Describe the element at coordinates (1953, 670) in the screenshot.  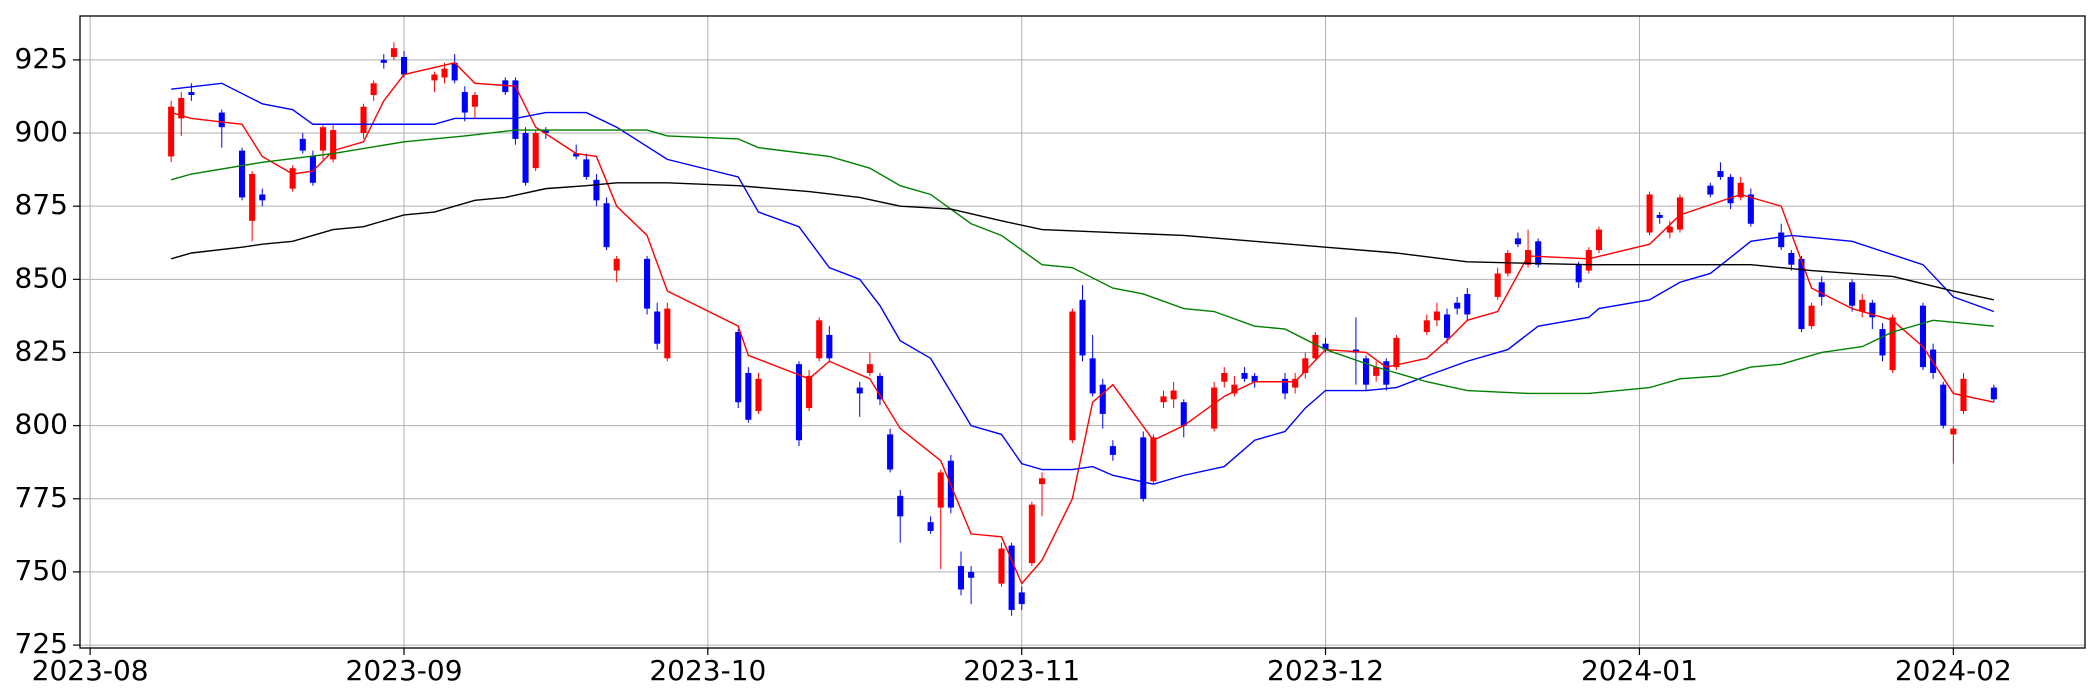
I see `x-tick-label: 2024-02` at that location.